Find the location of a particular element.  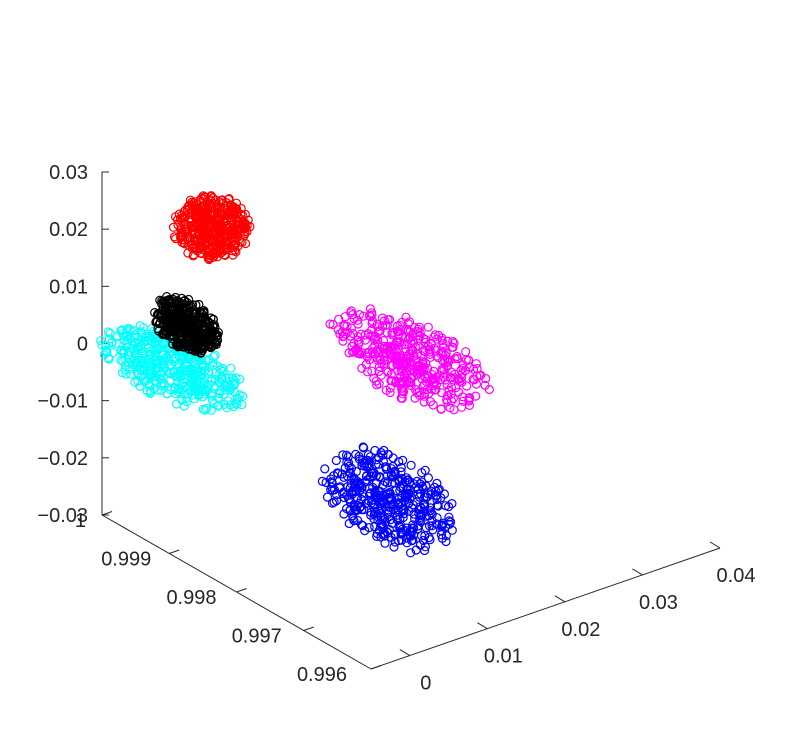

z-tick-label: −0.01 is located at coordinates (62, 402).